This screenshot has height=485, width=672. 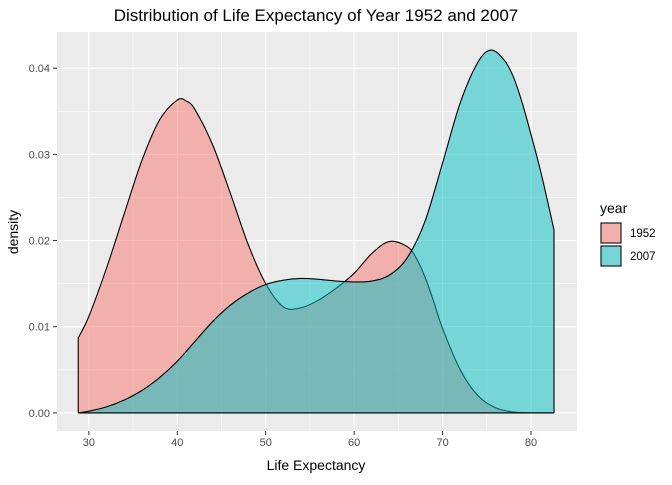 I want to click on legend-title: year, so click(x=614, y=208).